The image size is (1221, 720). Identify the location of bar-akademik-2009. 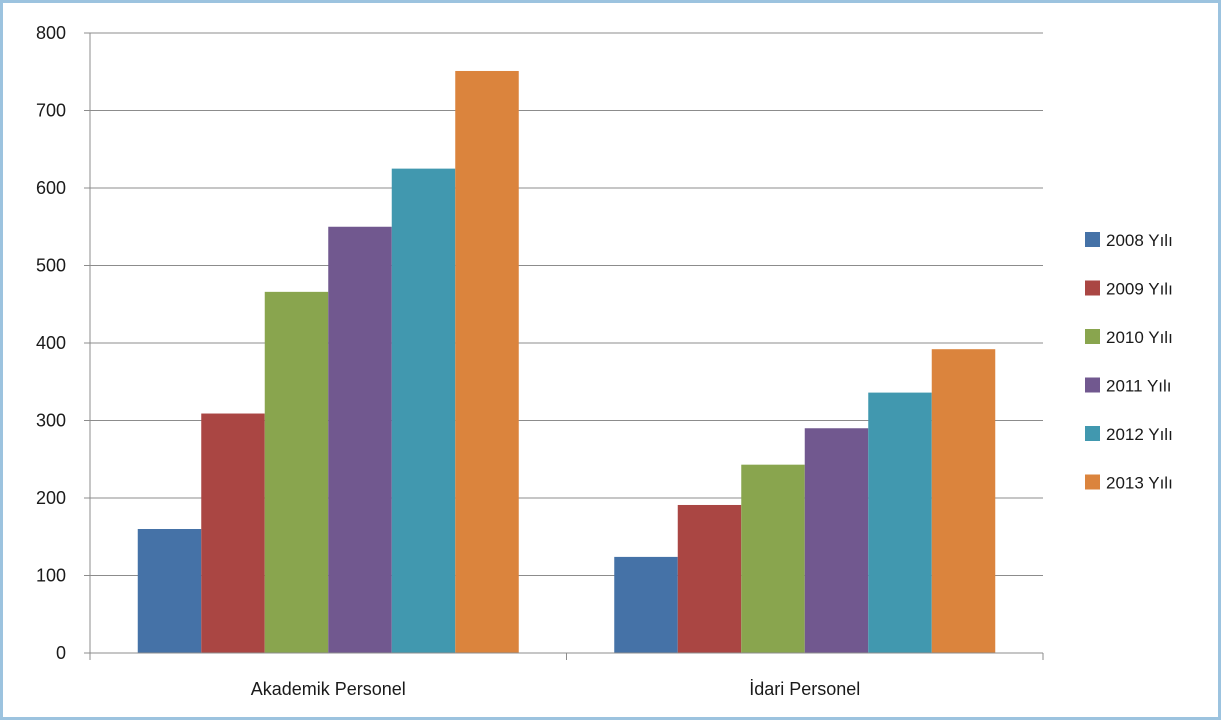
(233, 533).